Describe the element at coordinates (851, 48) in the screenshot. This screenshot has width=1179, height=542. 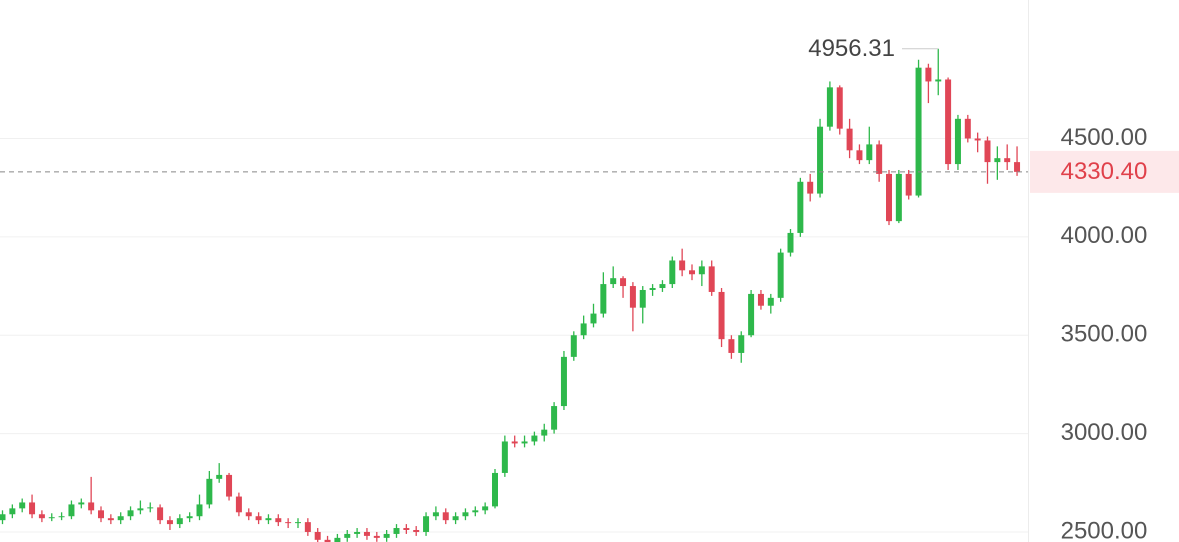
I see `max-label: 4956.31` at that location.